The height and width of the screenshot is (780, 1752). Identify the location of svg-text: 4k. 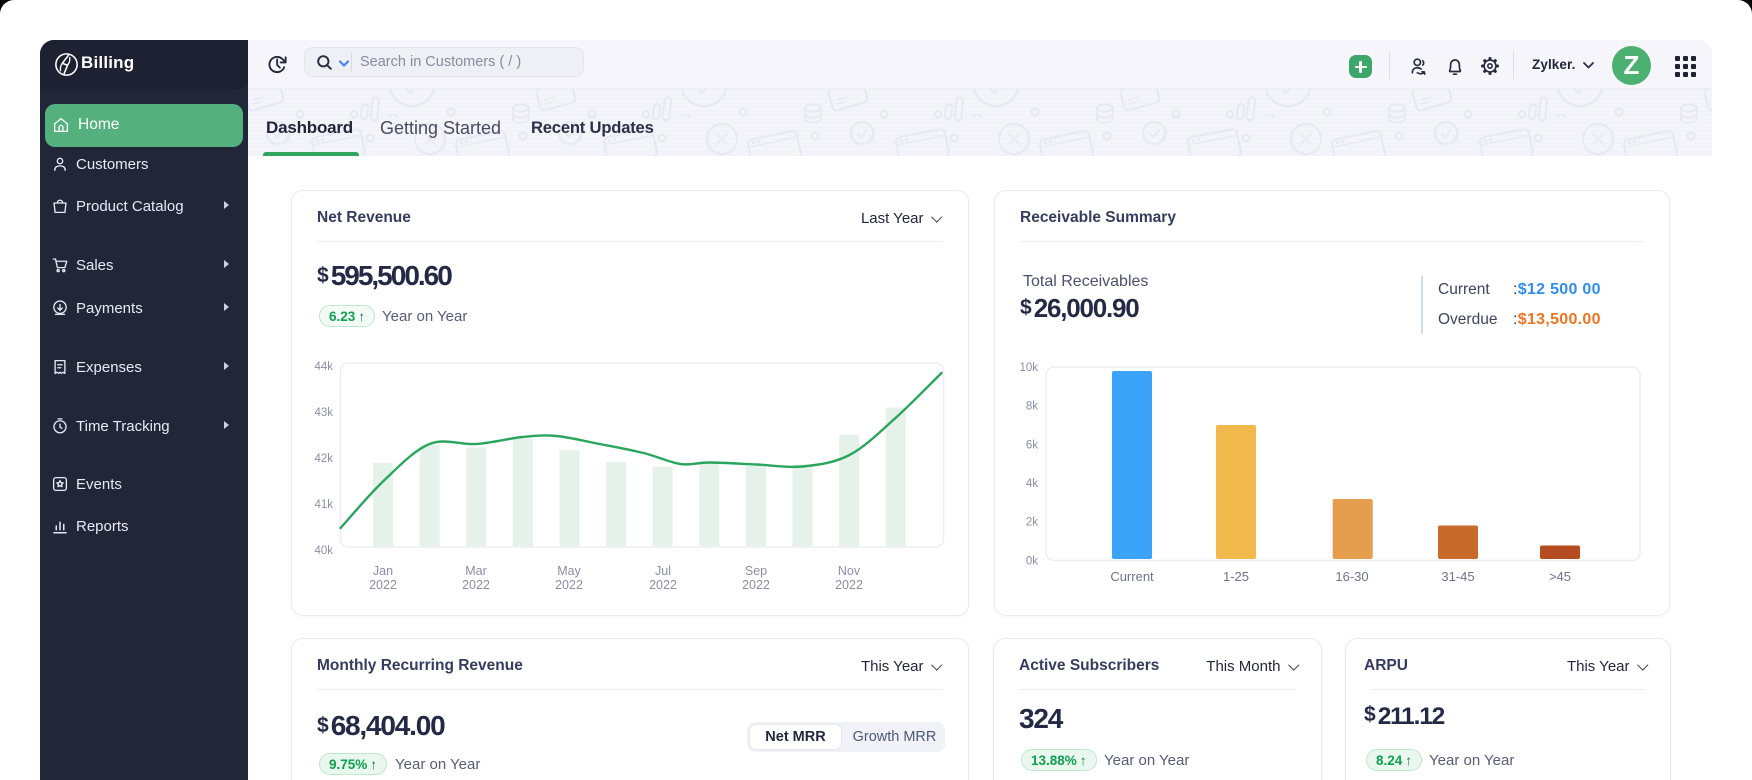
(1032, 484).